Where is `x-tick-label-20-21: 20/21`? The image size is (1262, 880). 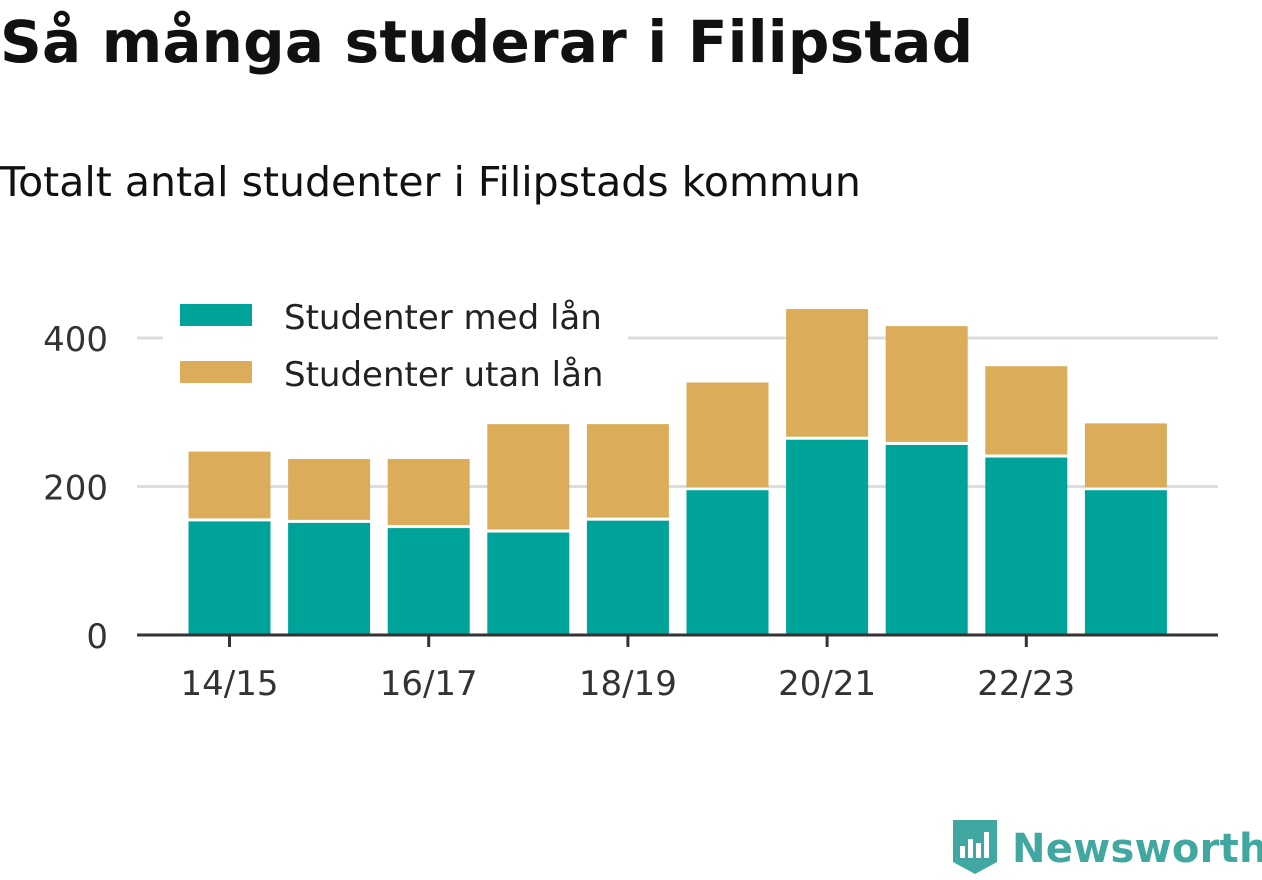
x-tick-label-20-21: 20/21 is located at coordinates (827, 684).